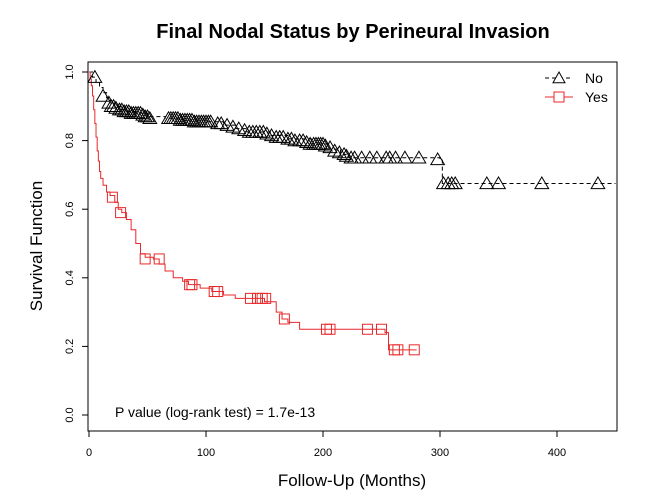  Describe the element at coordinates (70, 71) in the screenshot. I see `y-tick-label: 1.0` at that location.